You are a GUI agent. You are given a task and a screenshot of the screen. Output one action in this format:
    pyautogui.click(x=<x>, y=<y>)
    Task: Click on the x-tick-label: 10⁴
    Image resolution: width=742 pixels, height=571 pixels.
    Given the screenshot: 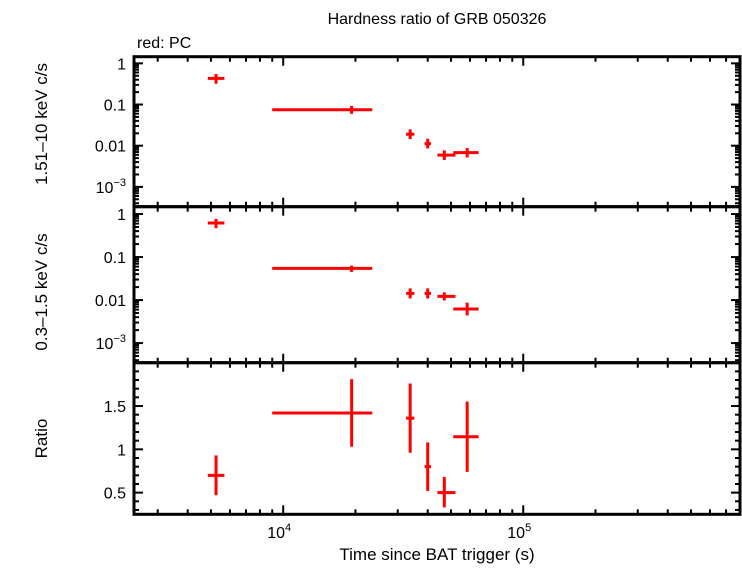 What is the action you would take?
    pyautogui.click(x=279, y=532)
    